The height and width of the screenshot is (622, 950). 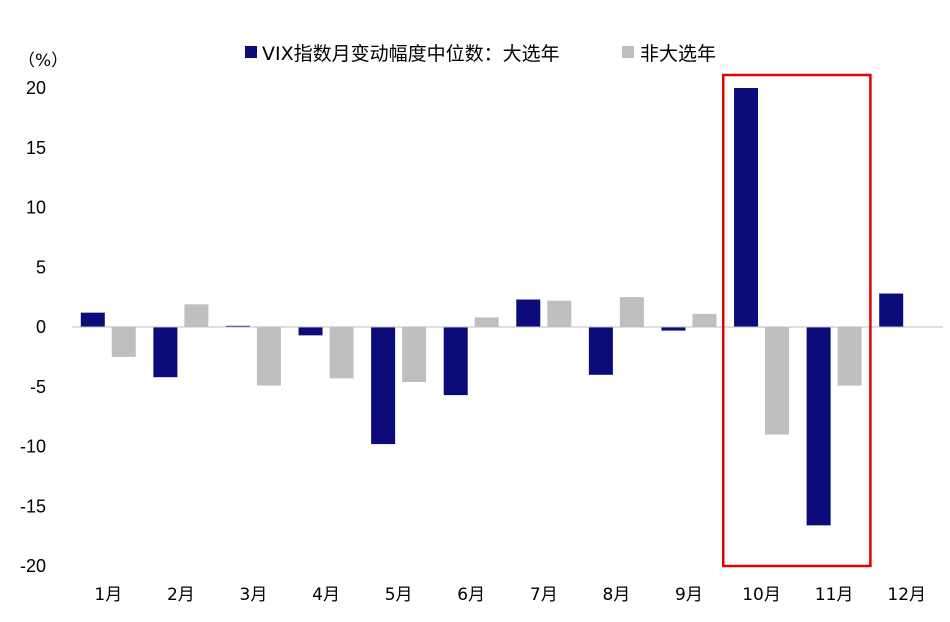 What do you see at coordinates (108, 595) in the screenshot?
I see `x-tick-label: 1月` at bounding box center [108, 595].